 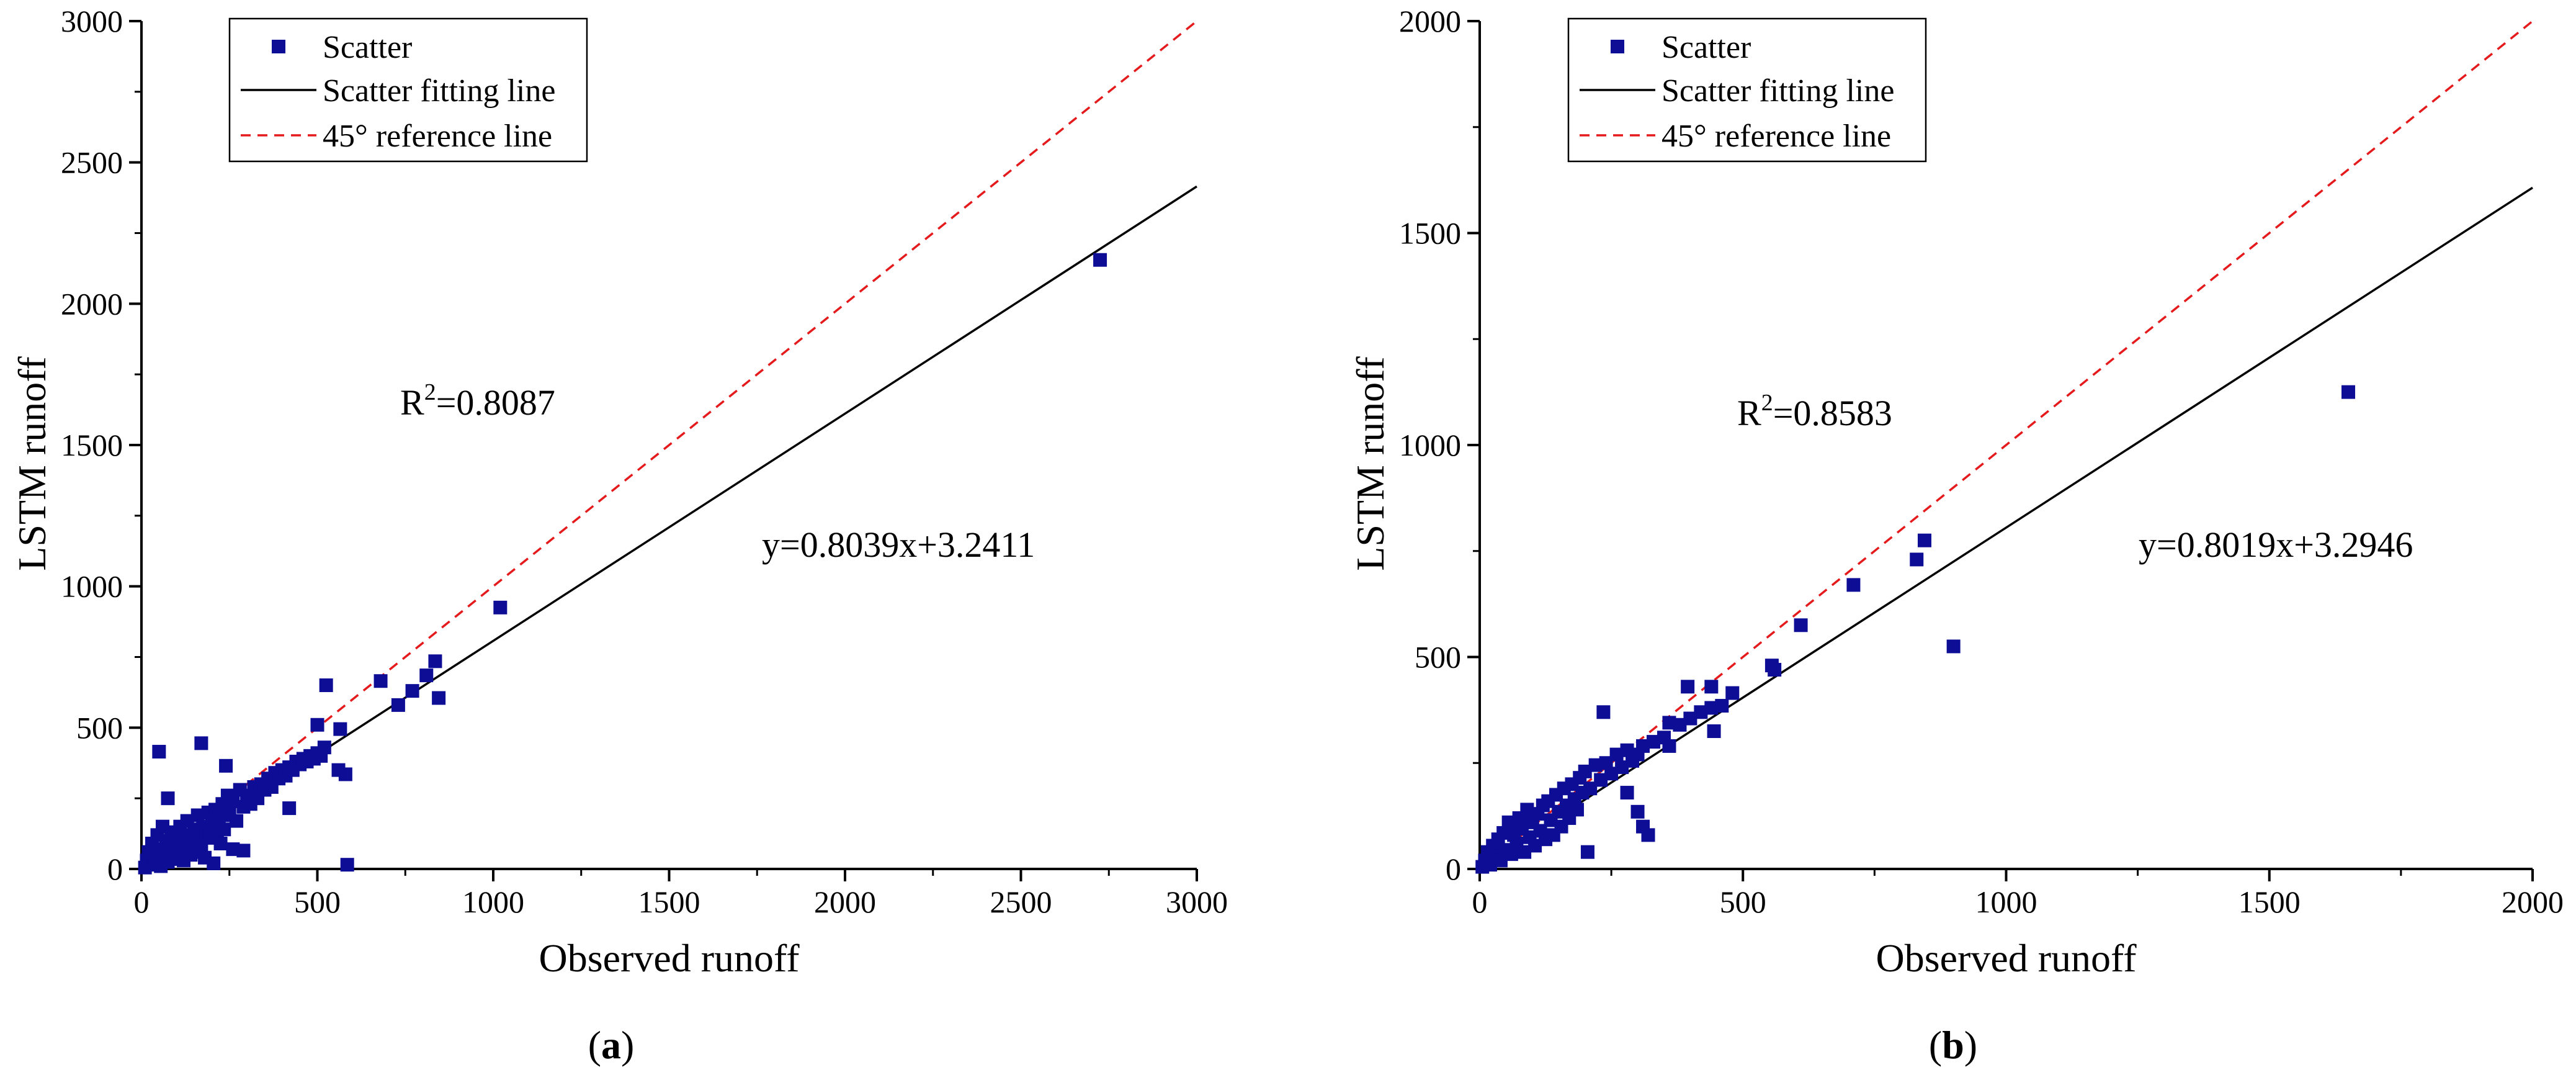 What do you see at coordinates (317, 902) in the screenshot?
I see `x-tick-label: 500` at bounding box center [317, 902].